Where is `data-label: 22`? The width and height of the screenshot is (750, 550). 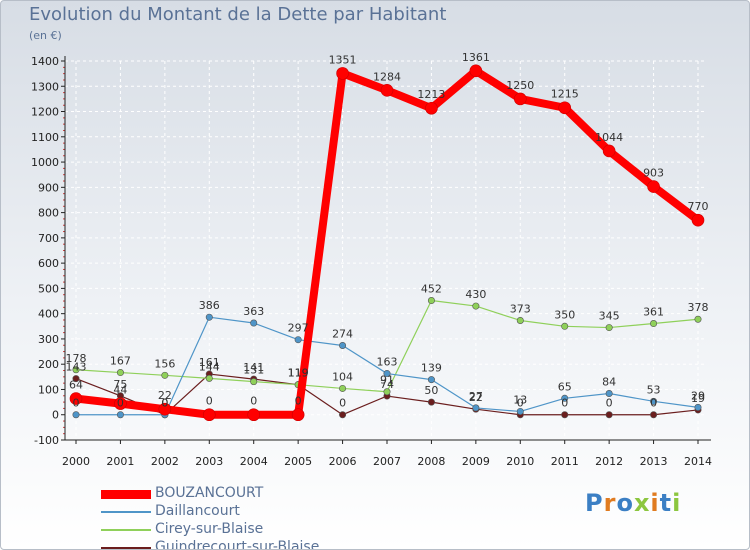 data-label: 22 is located at coordinates (165, 395).